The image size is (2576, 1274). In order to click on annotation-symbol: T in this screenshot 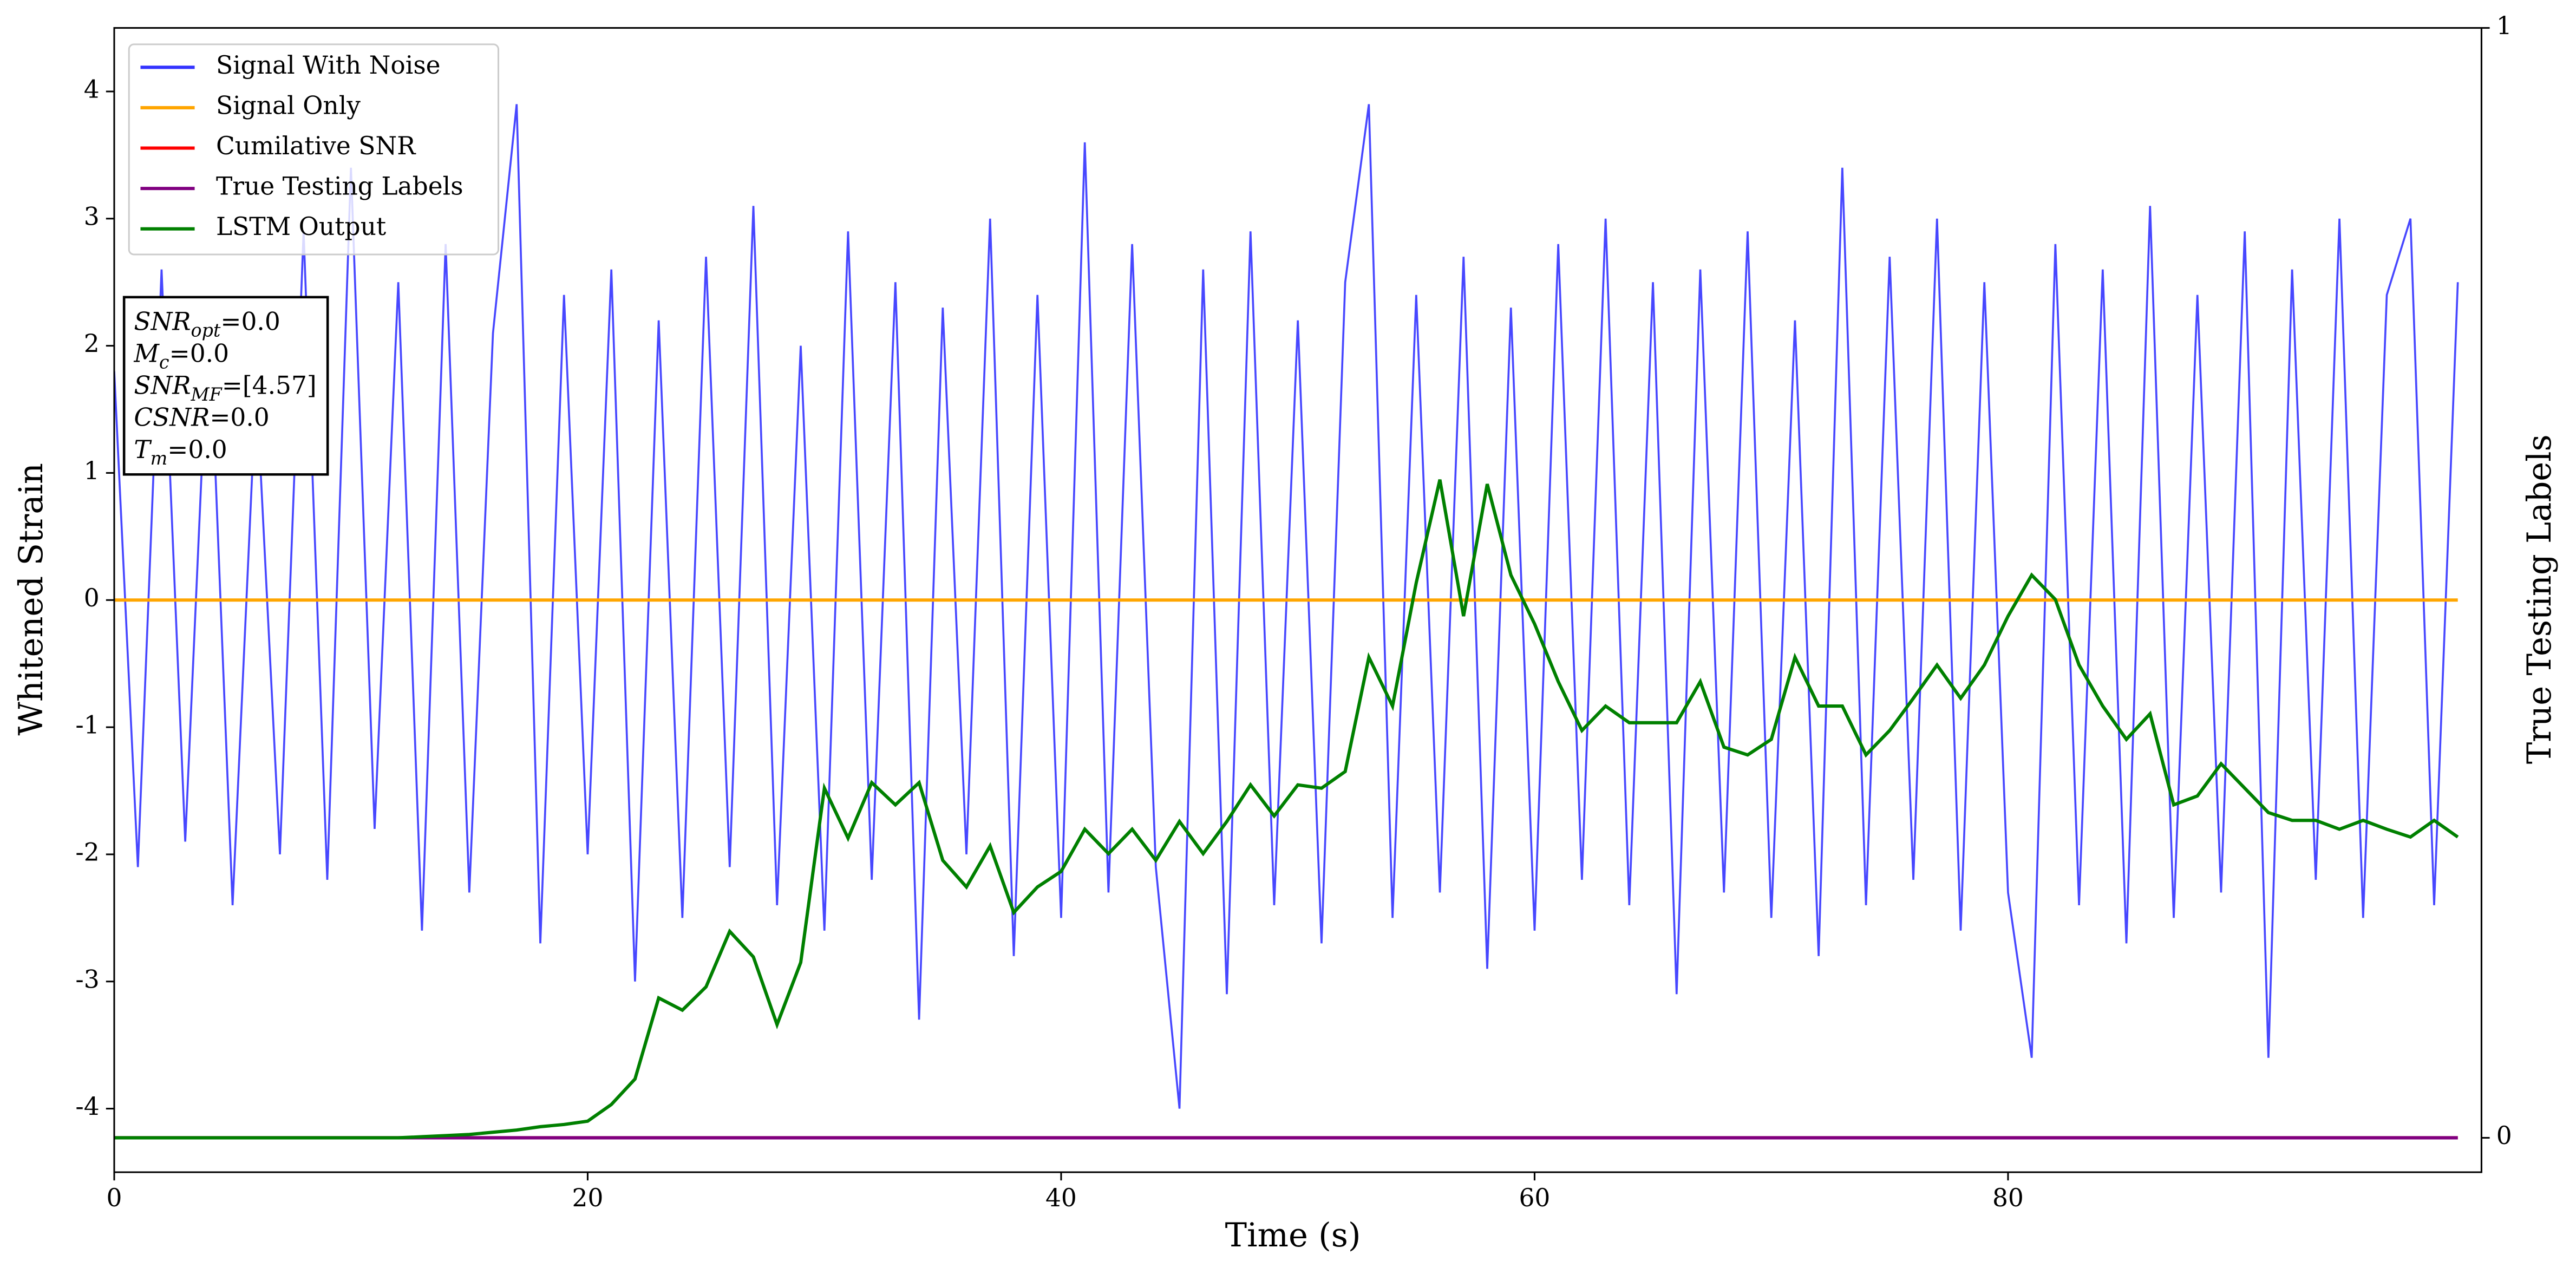, I will do `click(143, 449)`.